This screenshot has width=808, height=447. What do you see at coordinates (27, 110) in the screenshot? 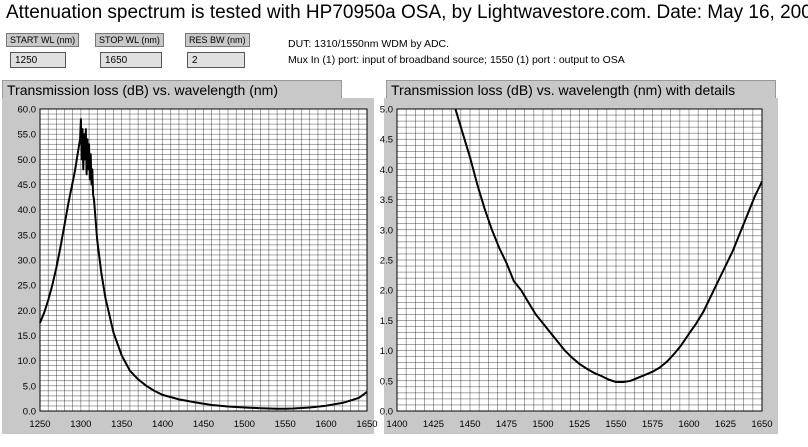
I see `y-tick-label: 60.0` at bounding box center [27, 110].